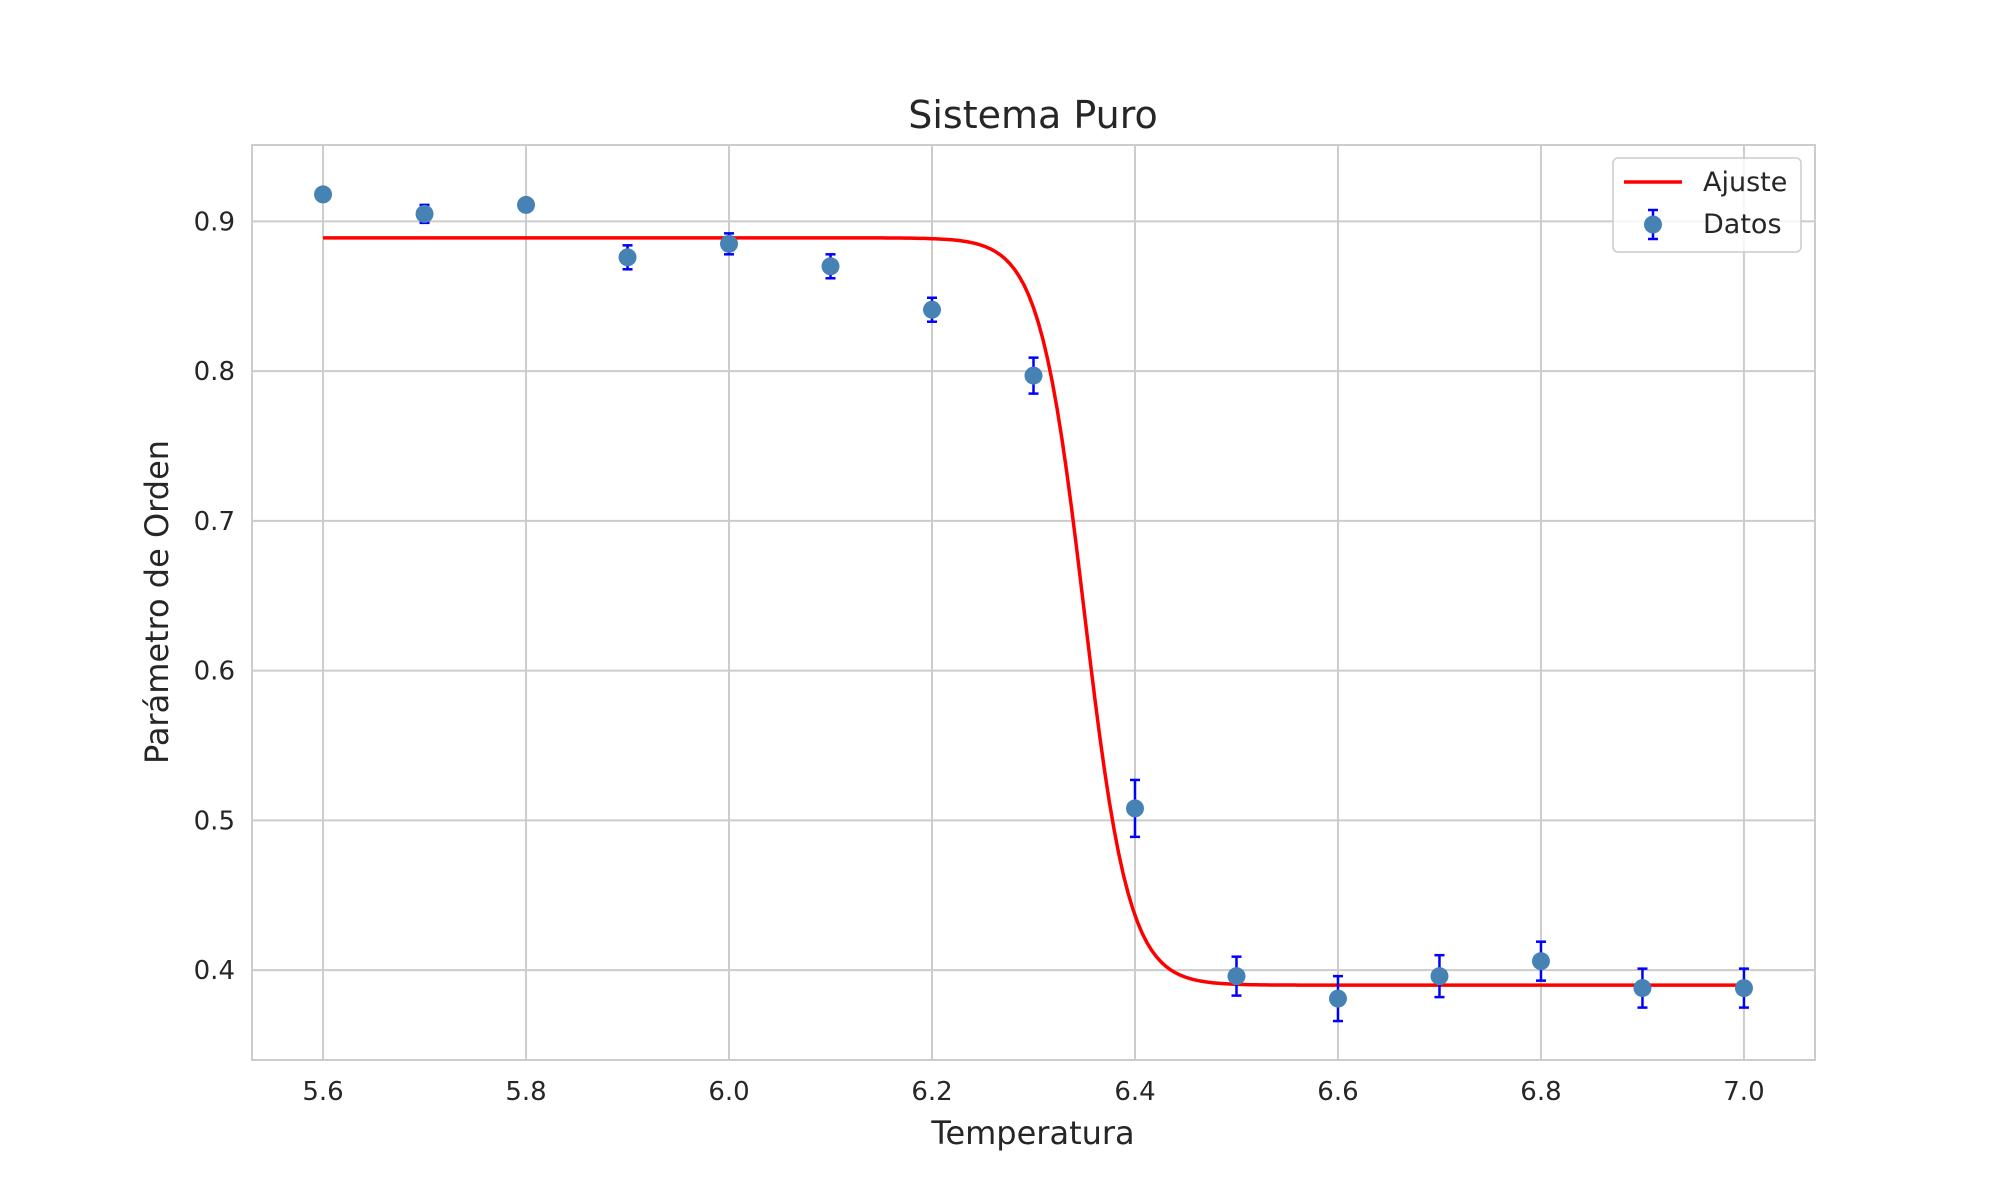  Describe the element at coordinates (525, 1092) in the screenshot. I see `x-tick-label: 5.8` at that location.